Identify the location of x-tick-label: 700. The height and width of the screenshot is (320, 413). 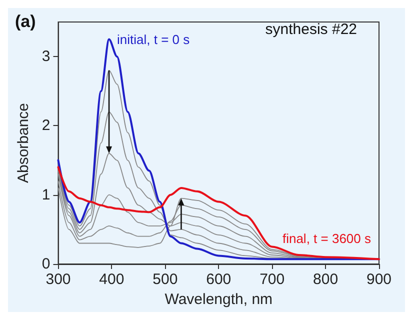
(272, 279).